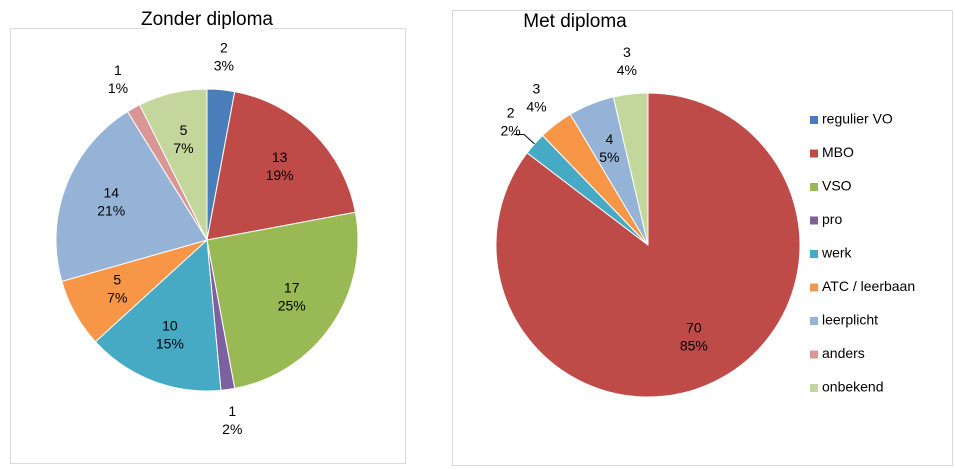 This screenshot has height=469, width=955. What do you see at coordinates (111, 193) in the screenshot?
I see `data-label: 14` at bounding box center [111, 193].